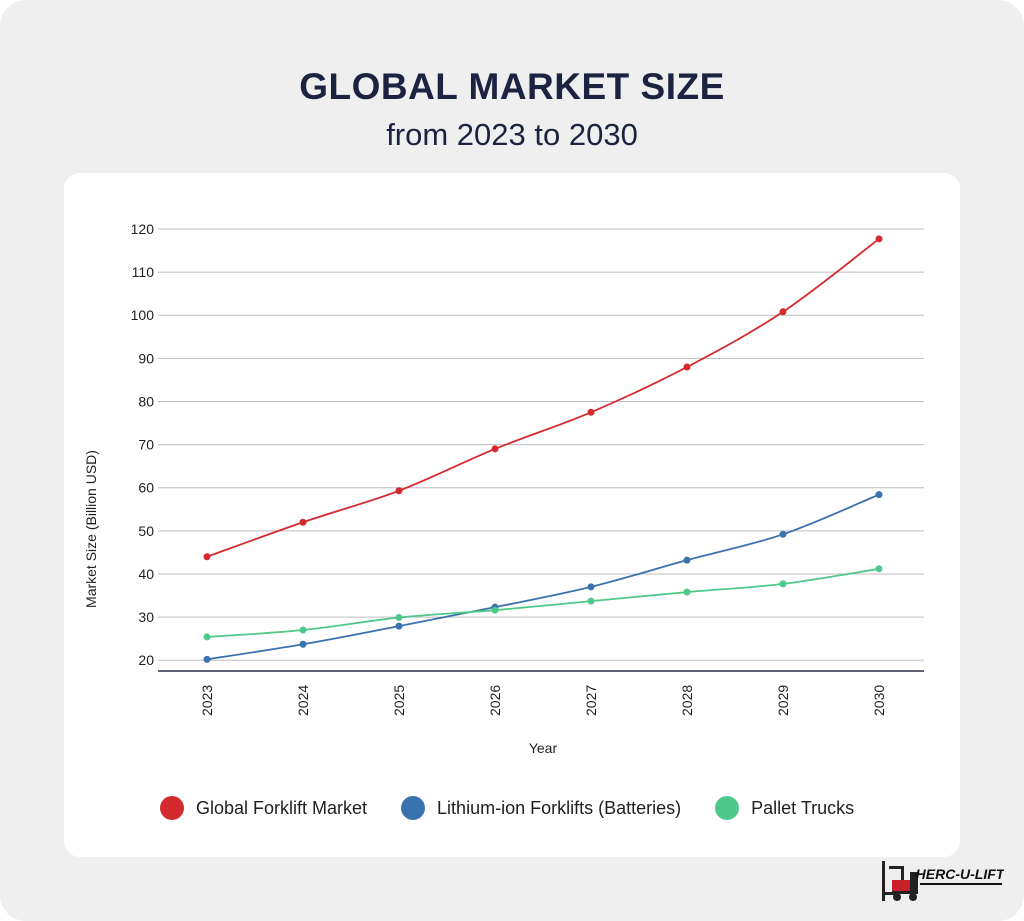 The width and height of the screenshot is (1024, 921). I want to click on legend-item-lithium-ion: Lithium-ion Forklifts (Batteries), so click(541, 808).